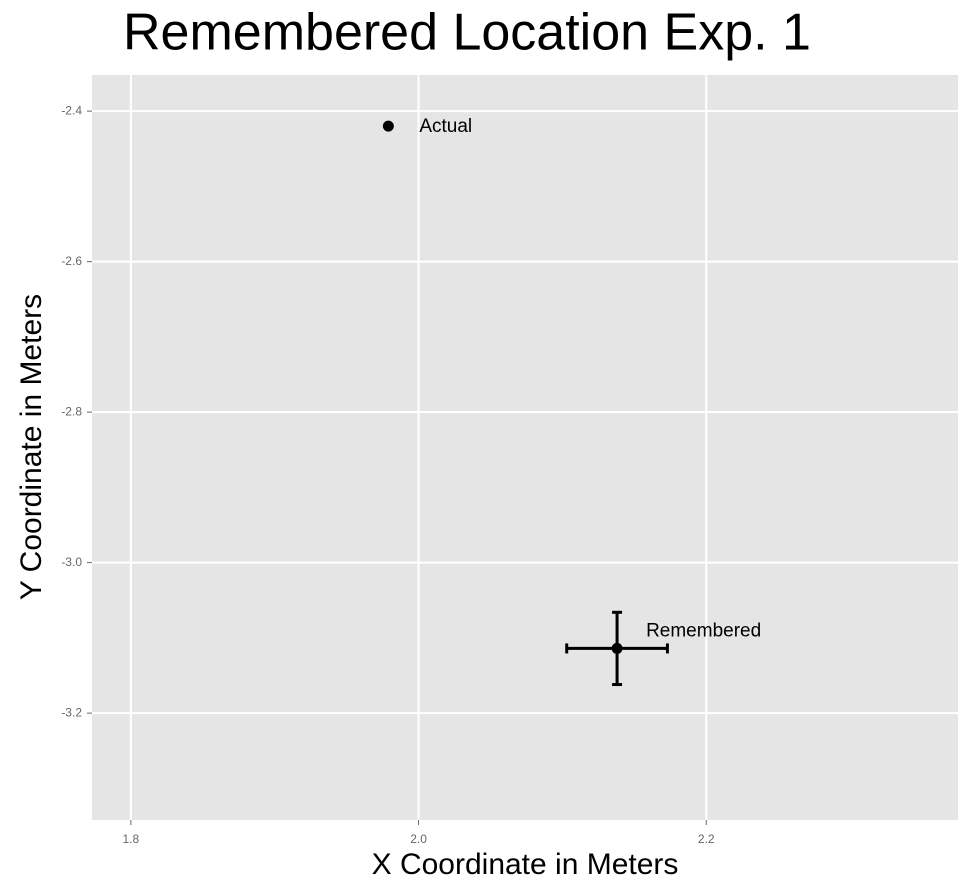 The image size is (975, 894). I want to click on y-tick-label: -3.2, so click(71, 712).